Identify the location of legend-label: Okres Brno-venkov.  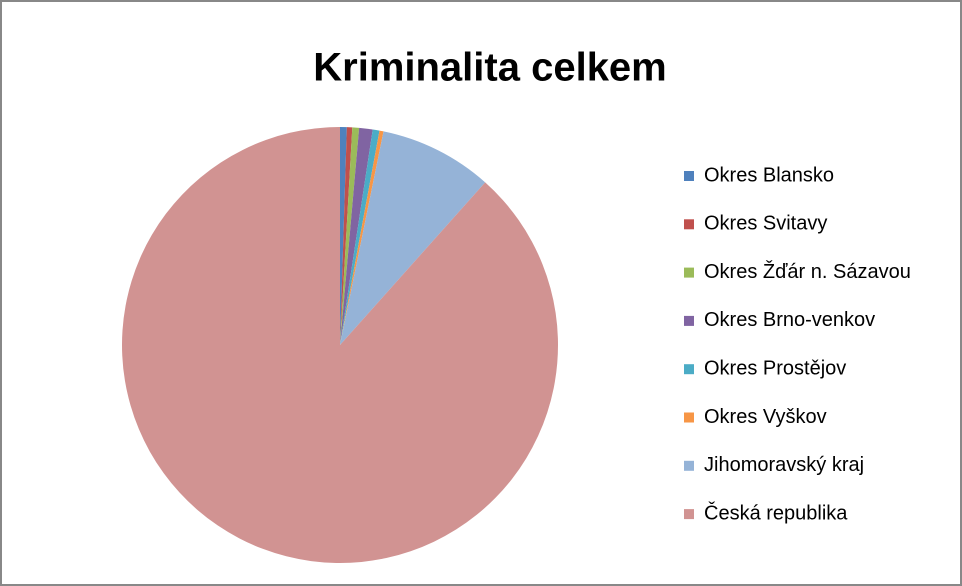
(789, 320).